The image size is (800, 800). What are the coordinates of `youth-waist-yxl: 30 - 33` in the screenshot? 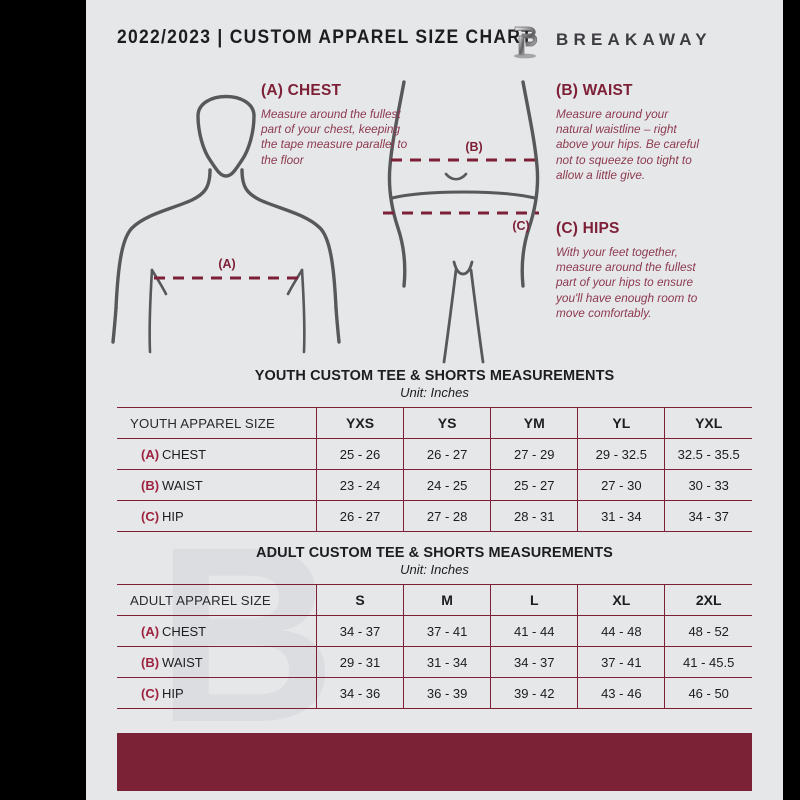 It's located at (708, 485).